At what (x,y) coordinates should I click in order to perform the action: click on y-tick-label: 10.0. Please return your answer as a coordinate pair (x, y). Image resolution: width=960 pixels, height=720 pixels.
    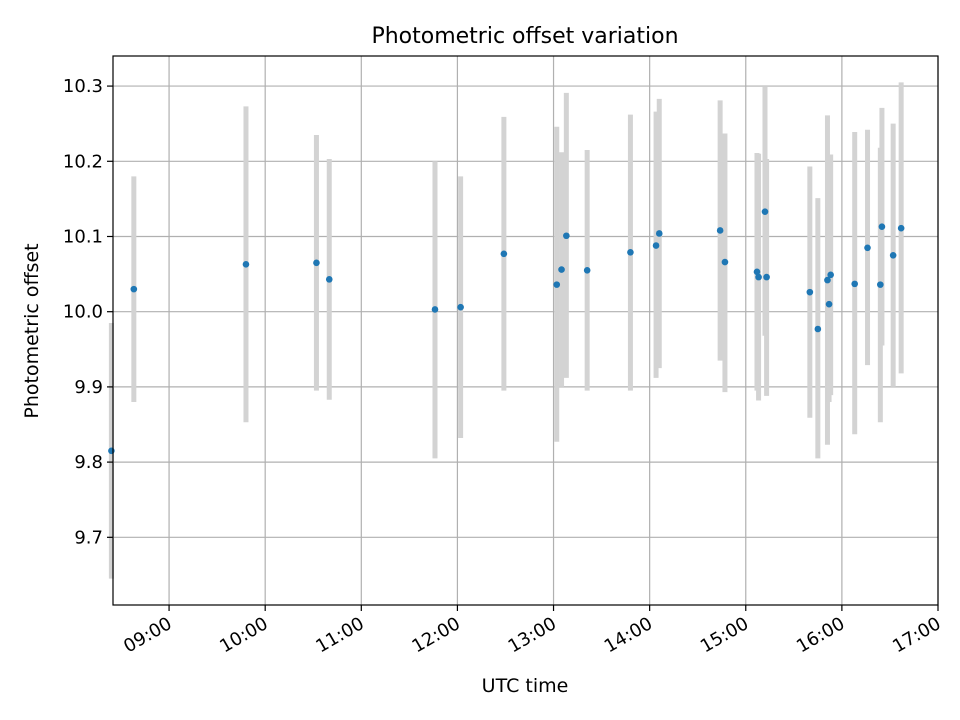
    Looking at the image, I should click on (83, 312).